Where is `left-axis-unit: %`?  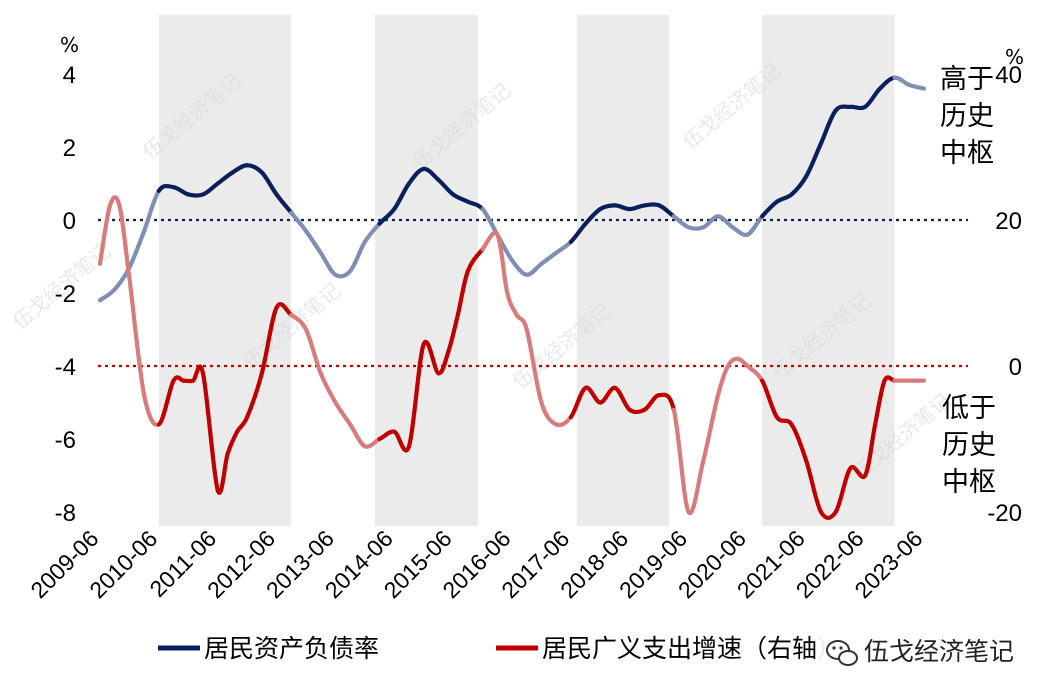 left-axis-unit: % is located at coordinates (69, 45).